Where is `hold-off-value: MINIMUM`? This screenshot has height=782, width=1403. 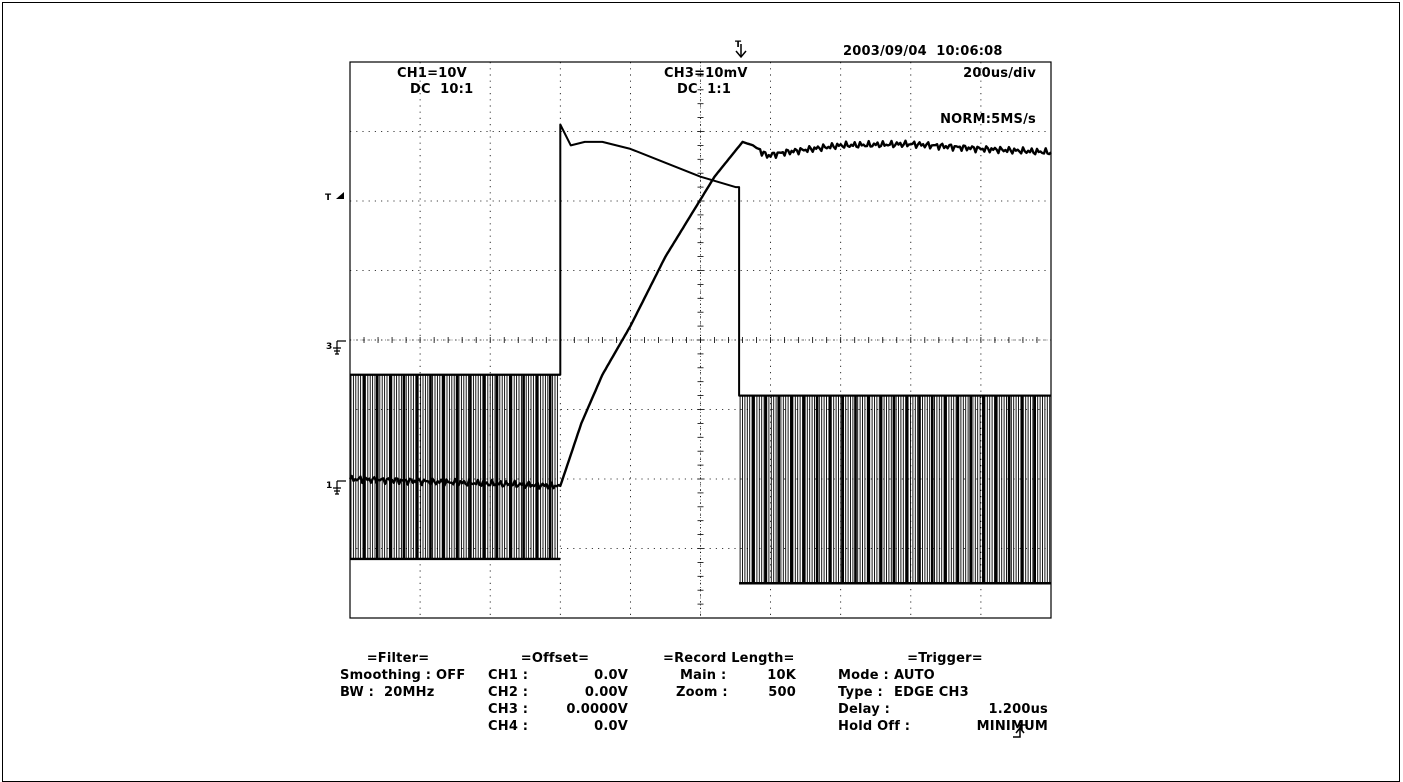 hold-off-value: MINIMUM is located at coordinates (994, 726).